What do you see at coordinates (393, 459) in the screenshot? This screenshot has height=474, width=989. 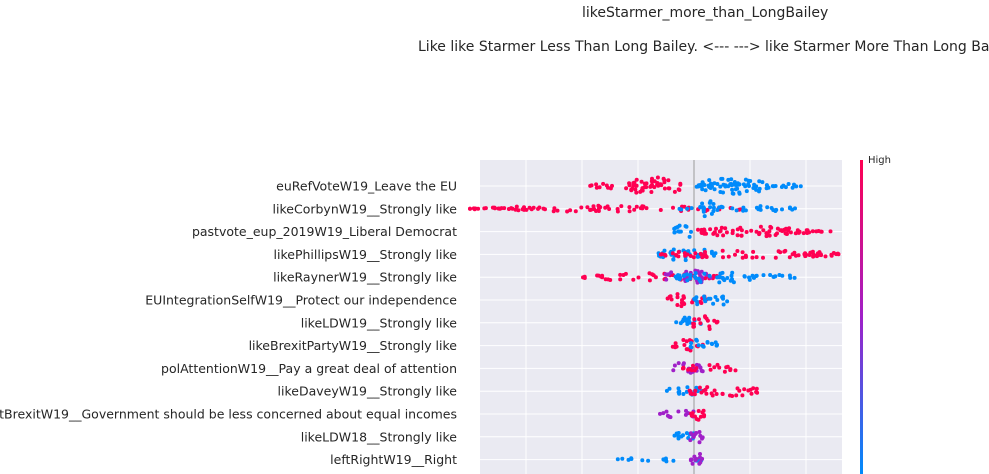 I see `feature-label: leftRightW19__Right` at bounding box center [393, 459].